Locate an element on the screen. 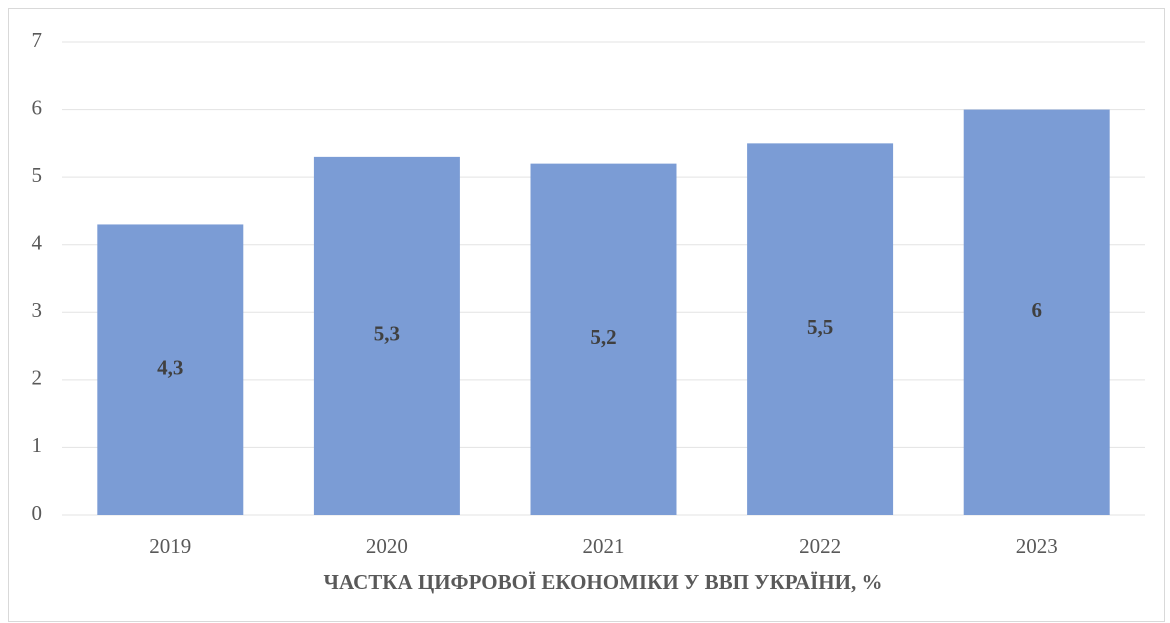  value-label: 4,3 is located at coordinates (170, 368).